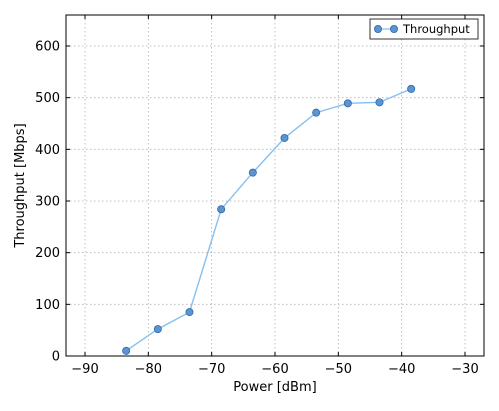  What do you see at coordinates (84, 369) in the screenshot?
I see `x-tick-label: −90` at bounding box center [84, 369].